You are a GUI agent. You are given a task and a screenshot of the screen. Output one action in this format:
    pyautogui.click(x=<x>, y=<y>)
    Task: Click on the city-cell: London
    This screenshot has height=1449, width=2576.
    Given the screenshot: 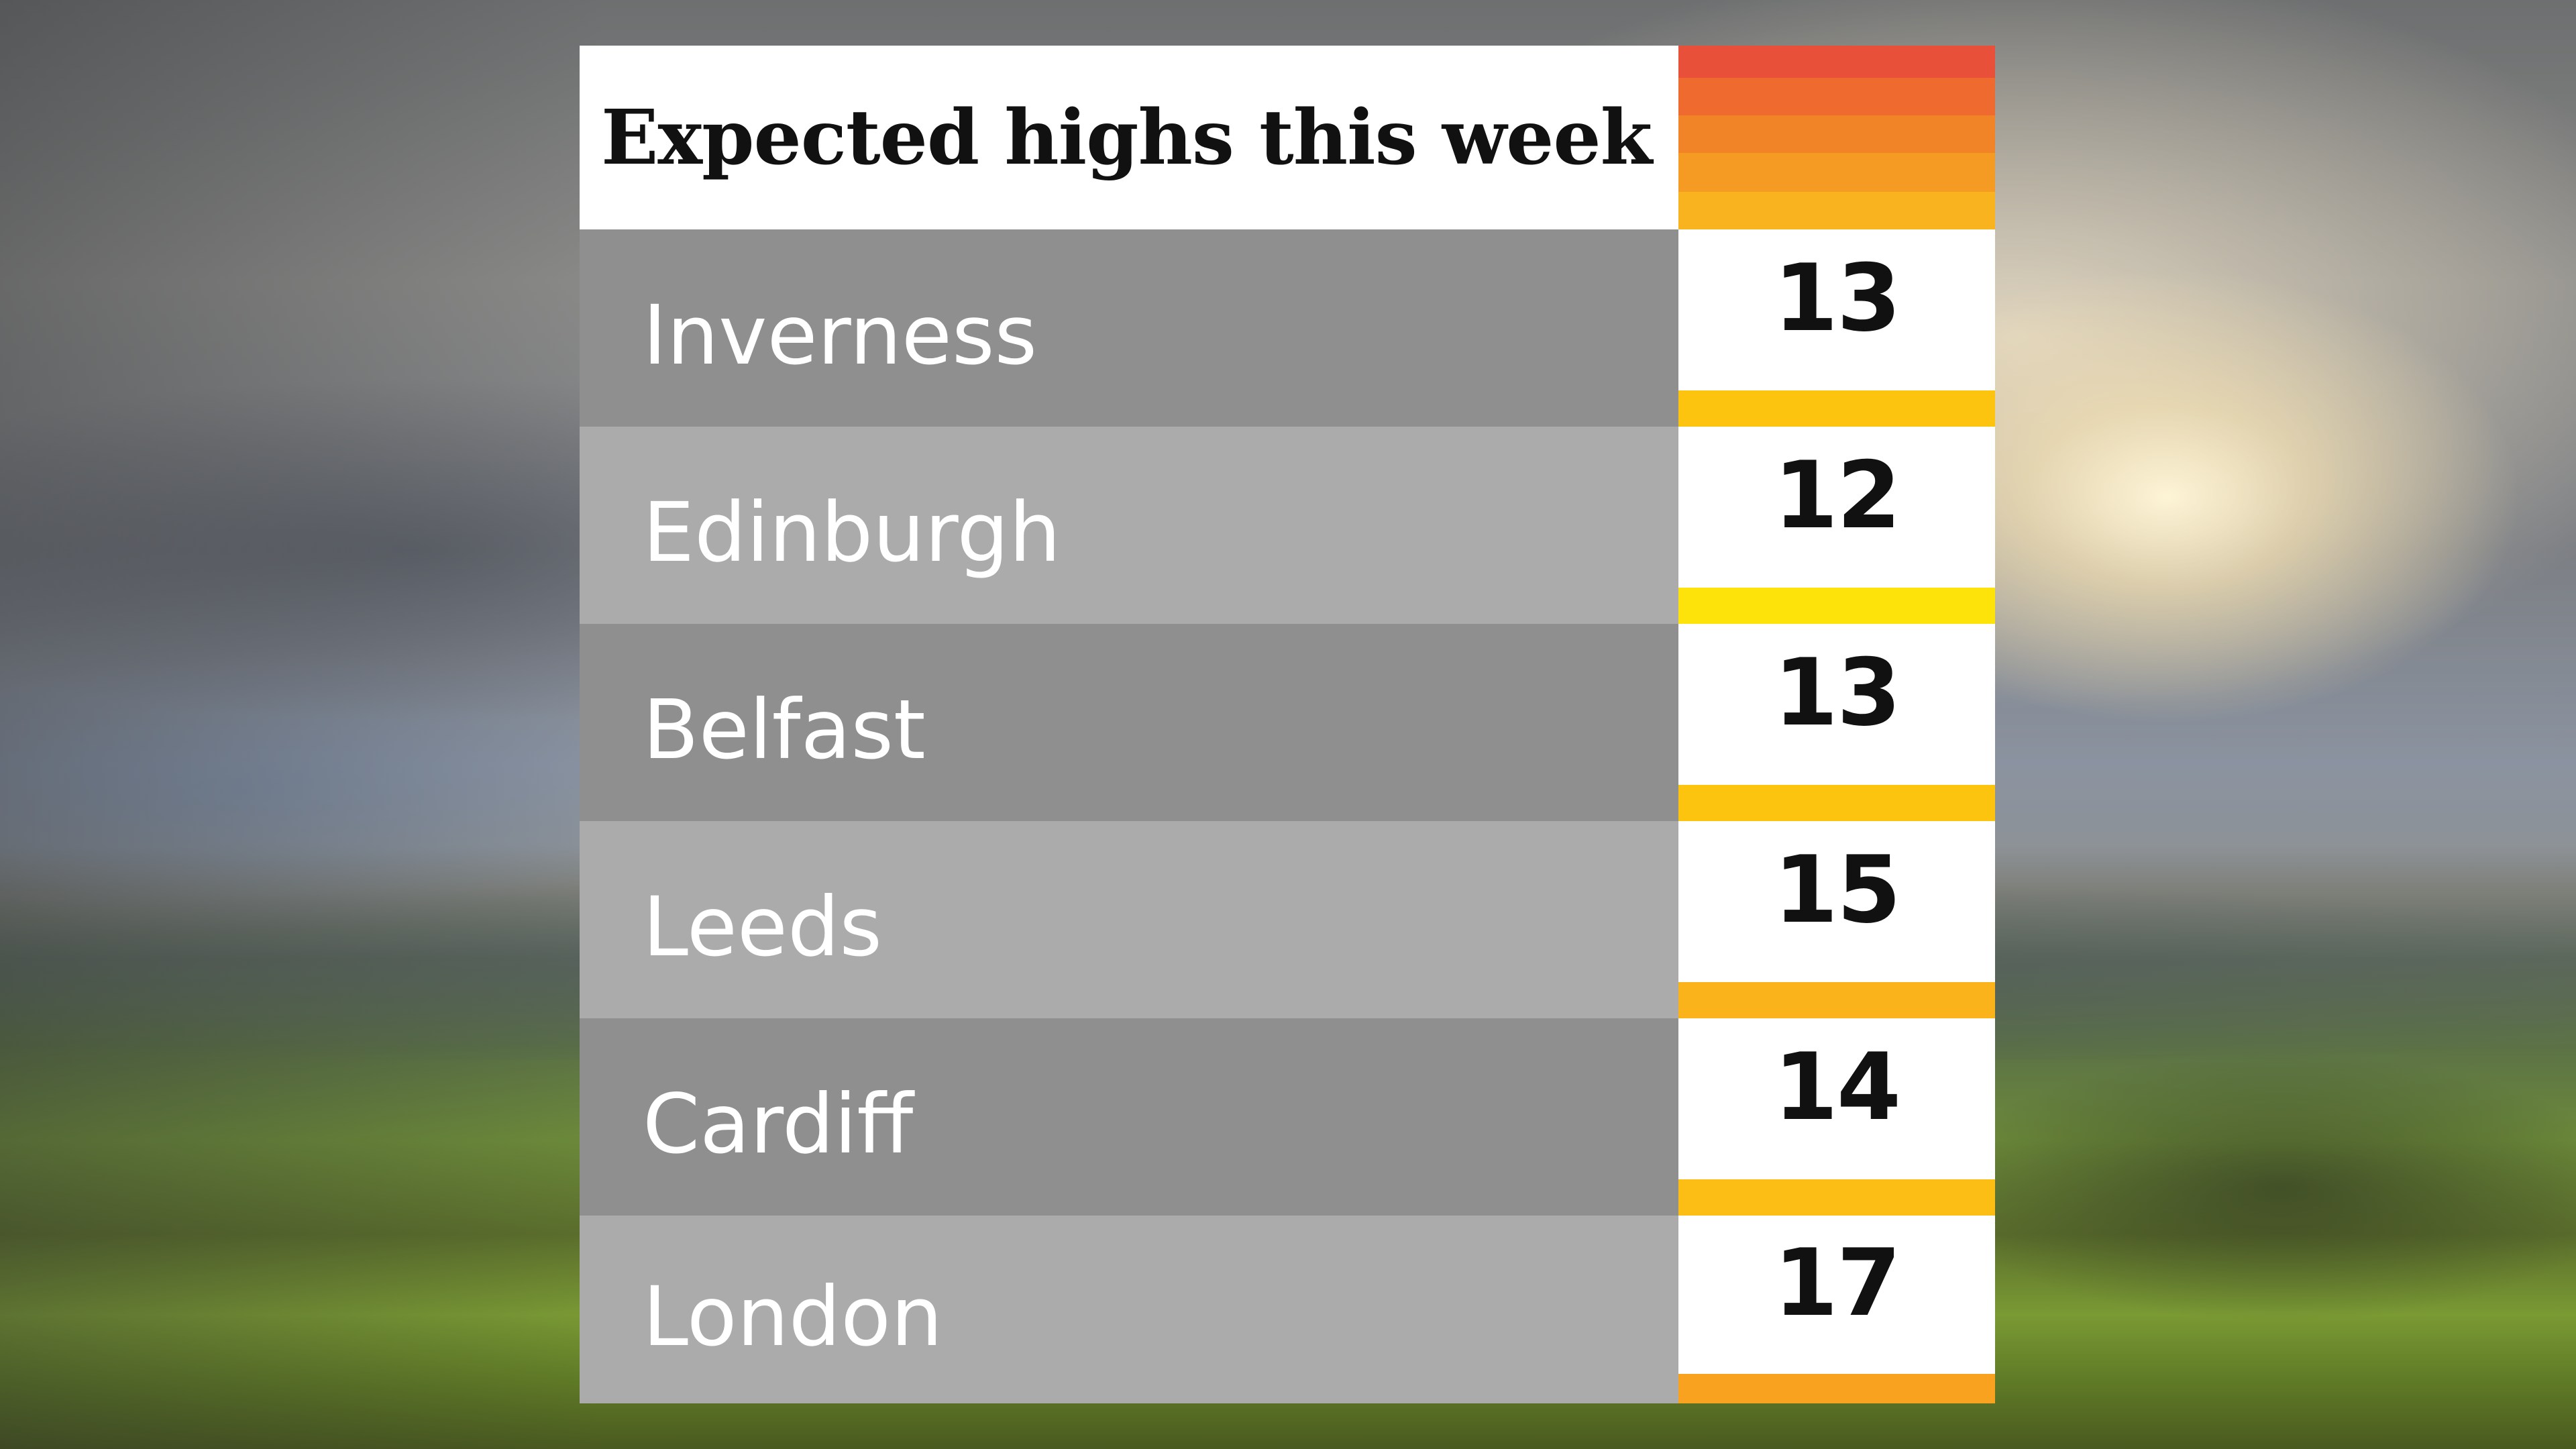 What is the action you would take?
    pyautogui.click(x=1129, y=1309)
    